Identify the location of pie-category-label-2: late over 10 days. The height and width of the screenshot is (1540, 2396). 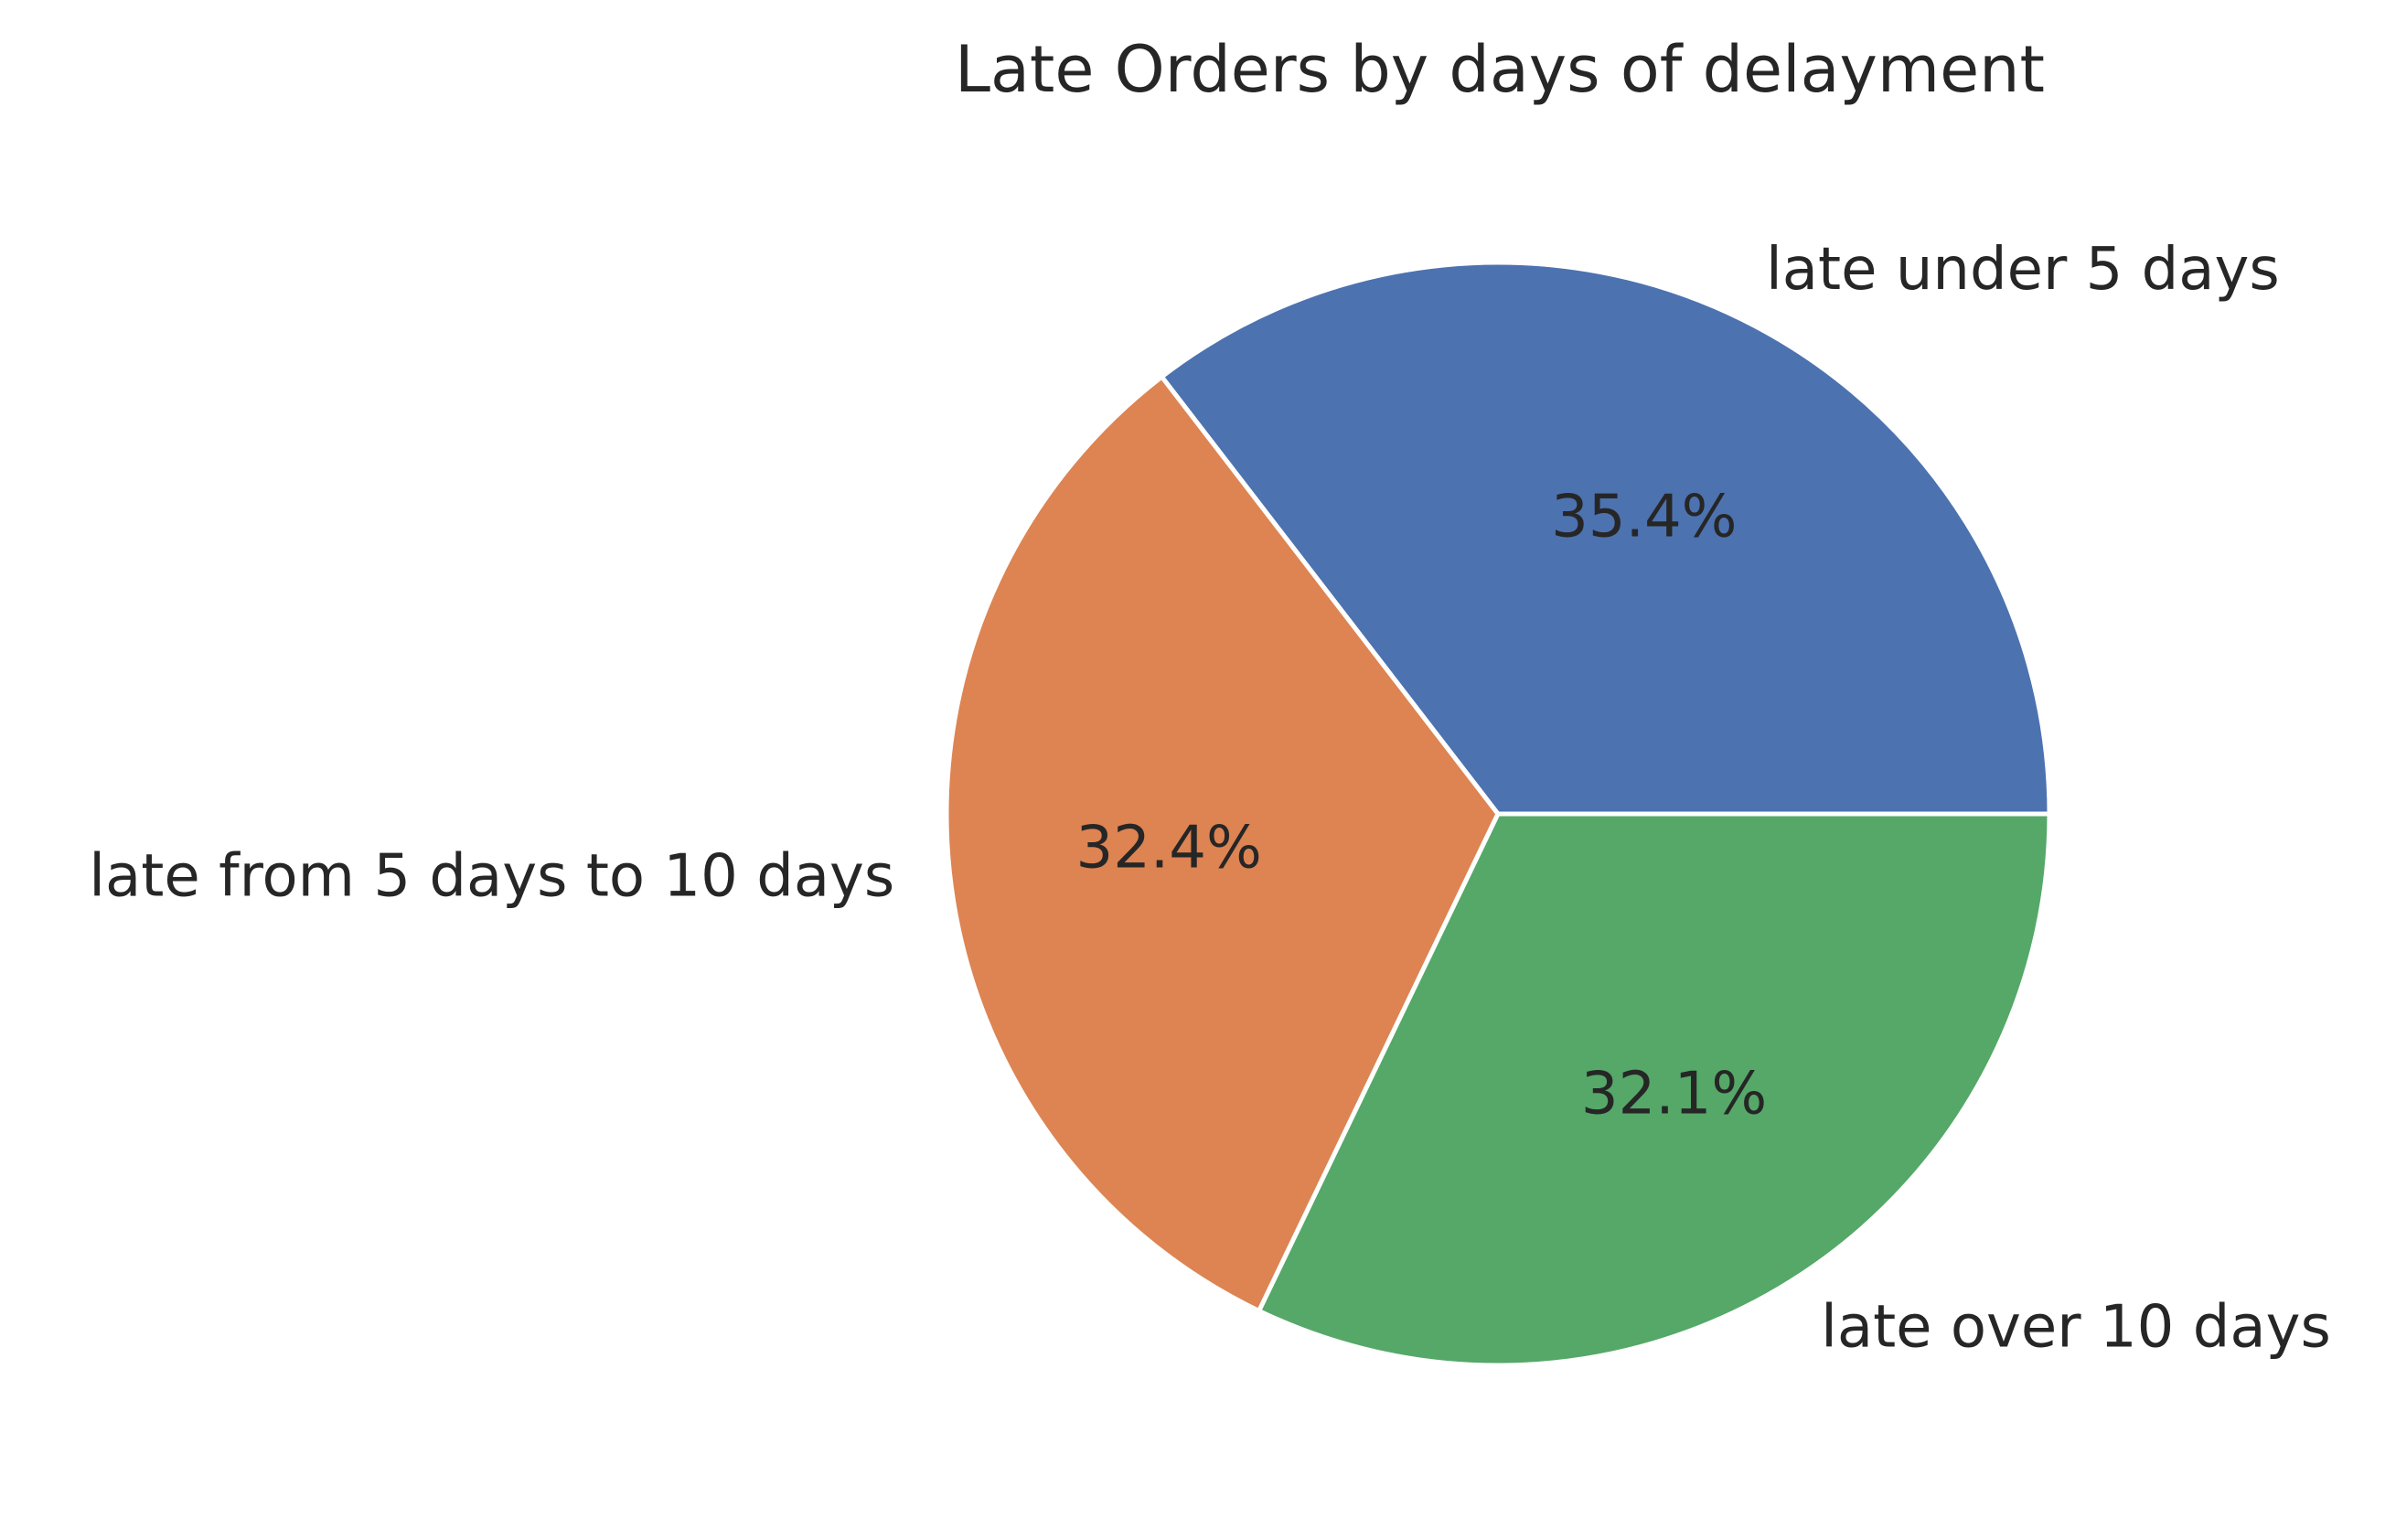
(2076, 1328).